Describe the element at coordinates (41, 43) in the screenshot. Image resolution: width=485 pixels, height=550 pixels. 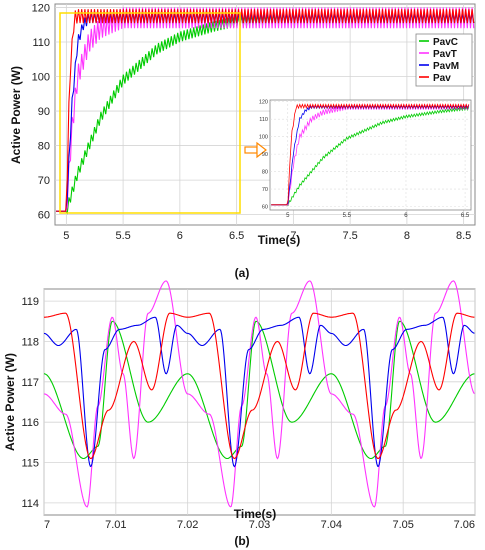
I see `y-tick-label: 110` at that location.